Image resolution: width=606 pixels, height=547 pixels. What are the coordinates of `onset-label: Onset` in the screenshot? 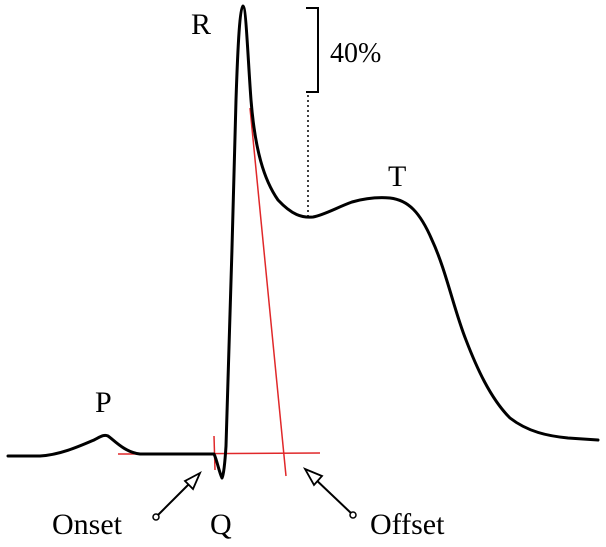 It's located at (87, 524).